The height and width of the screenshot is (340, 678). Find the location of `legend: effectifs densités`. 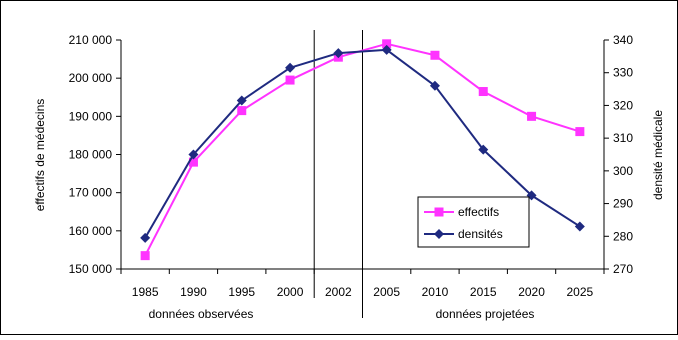

legend: effectifs densités is located at coordinates (473, 222).